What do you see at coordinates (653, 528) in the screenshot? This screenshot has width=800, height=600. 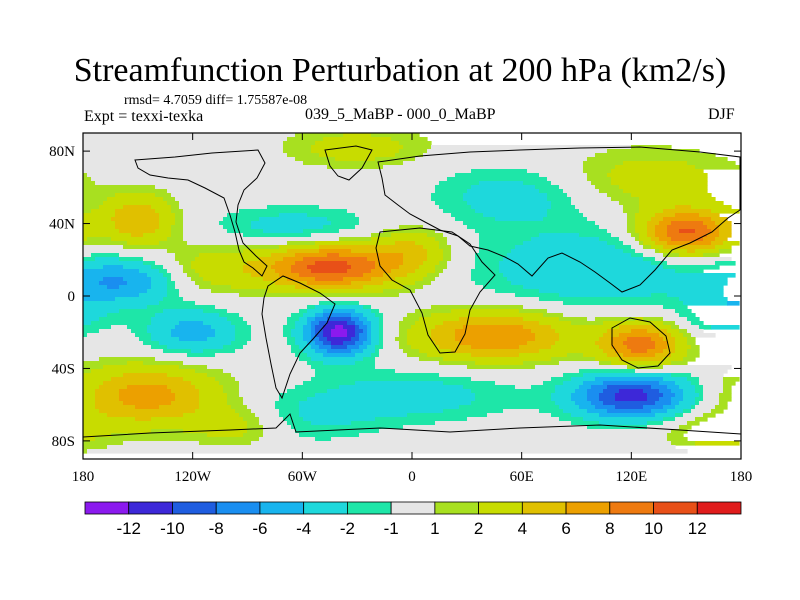 I see `colorbar-label: 10` at bounding box center [653, 528].